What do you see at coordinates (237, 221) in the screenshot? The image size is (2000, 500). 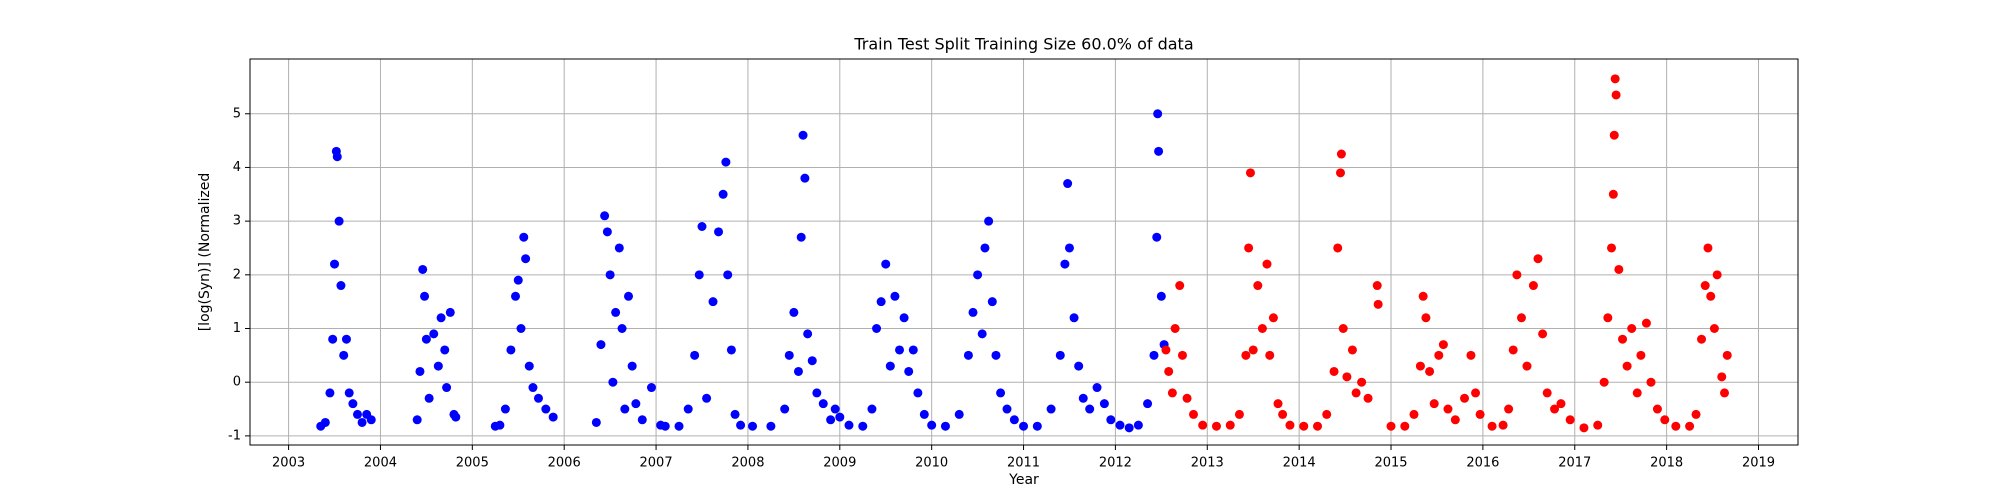 I see `y-tick-label: 3` at bounding box center [237, 221].